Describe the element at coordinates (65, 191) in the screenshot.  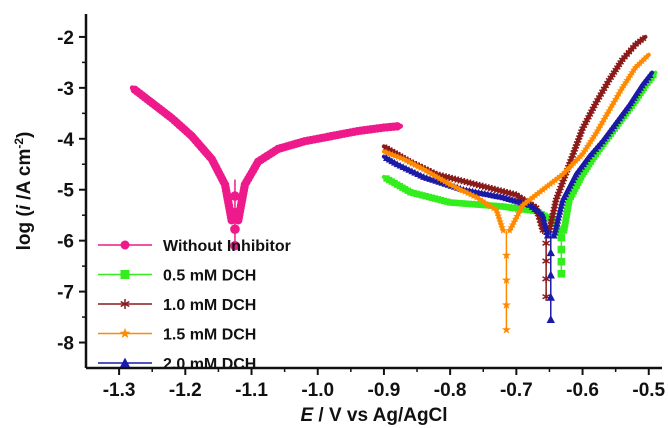
I see `y-tick-label: -5` at that location.